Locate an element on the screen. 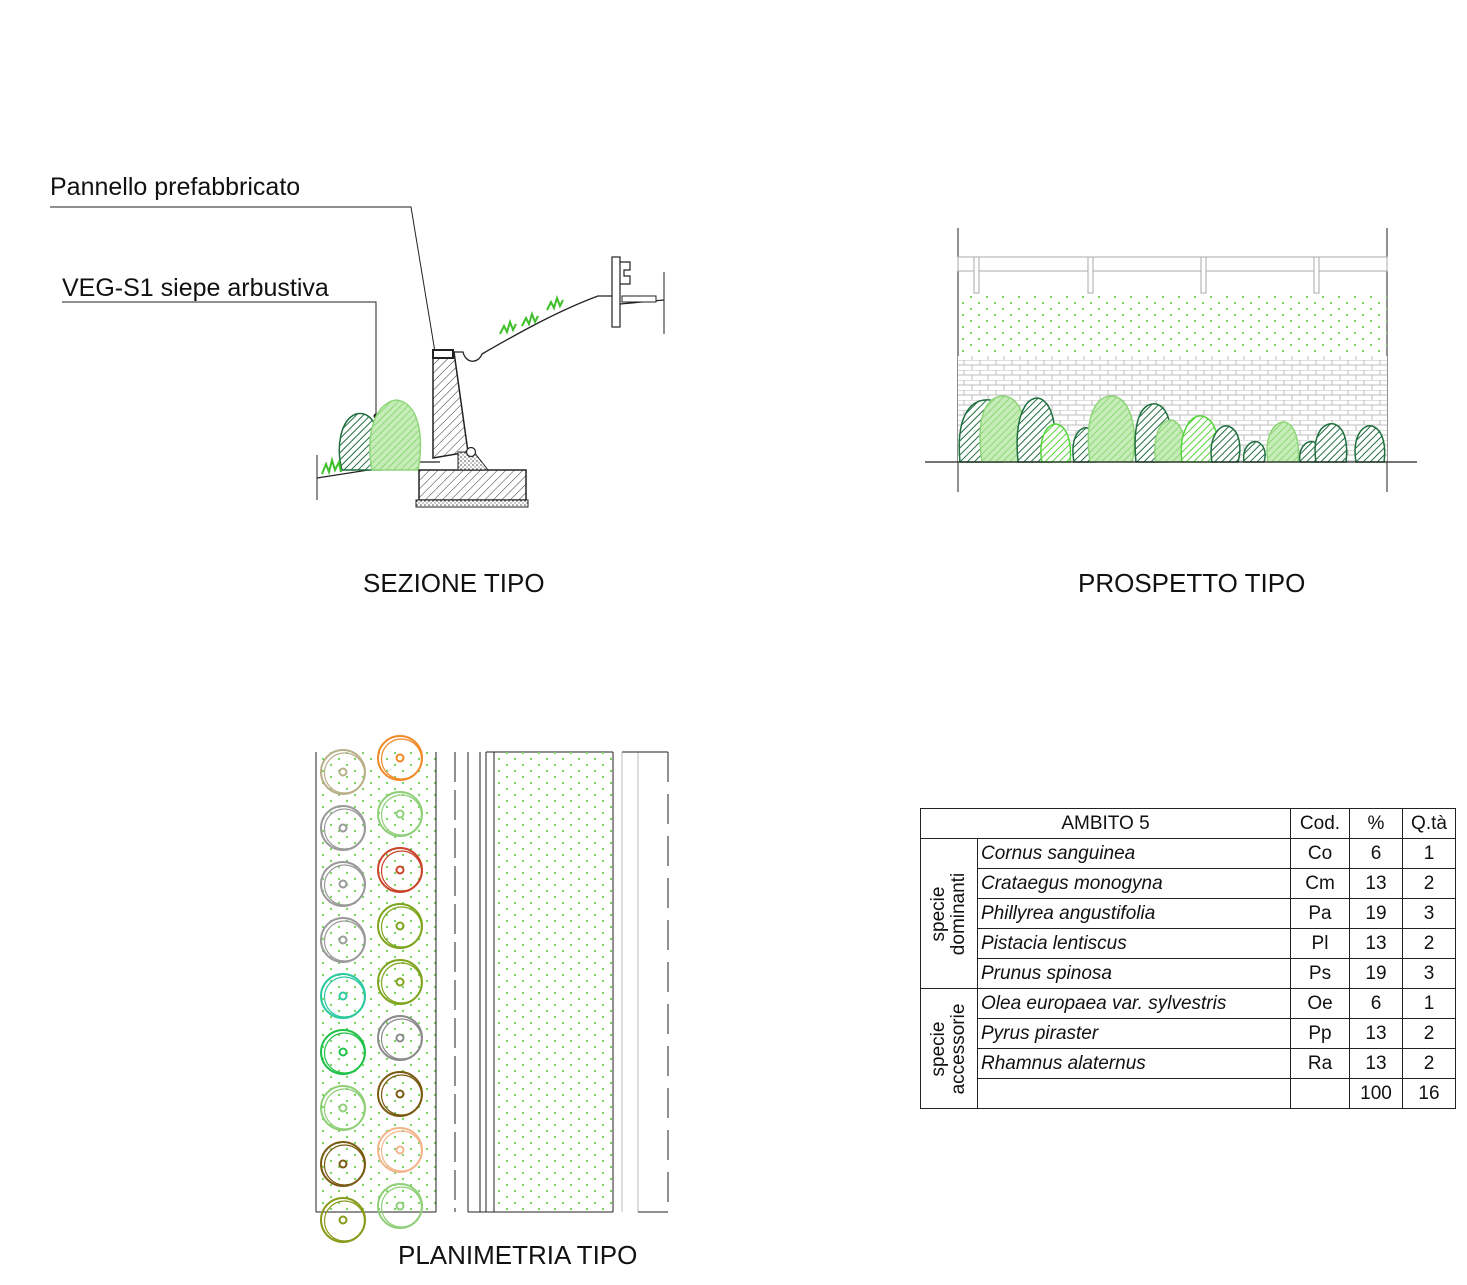  elevation-drawing is located at coordinates (1171, 360).